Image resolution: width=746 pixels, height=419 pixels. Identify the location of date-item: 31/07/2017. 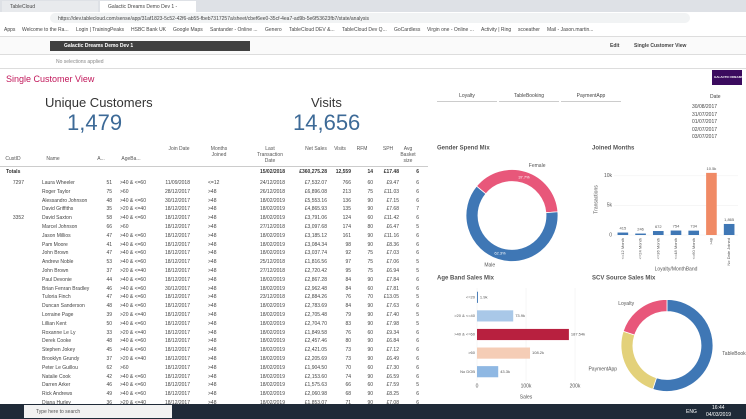
(705, 114).